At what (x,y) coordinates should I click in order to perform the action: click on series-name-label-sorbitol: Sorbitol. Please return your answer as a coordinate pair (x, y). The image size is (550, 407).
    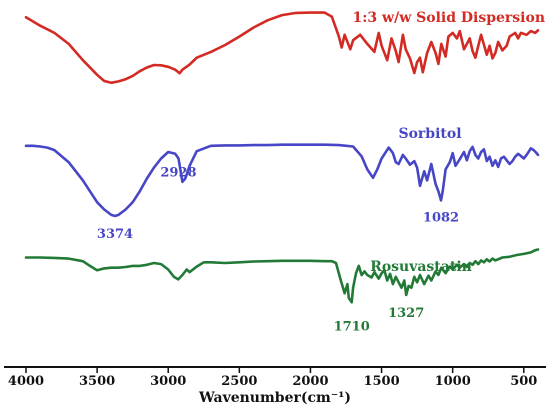
    Looking at the image, I should click on (429, 134).